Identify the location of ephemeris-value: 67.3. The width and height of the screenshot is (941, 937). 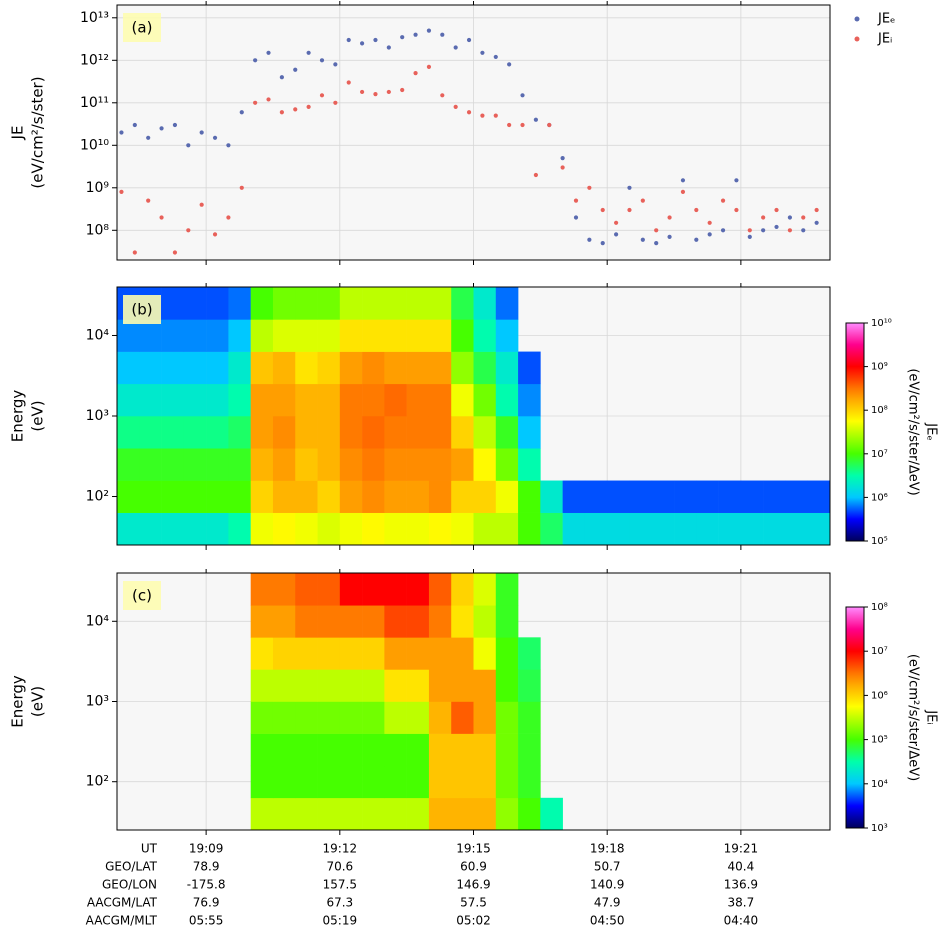
(339, 903).